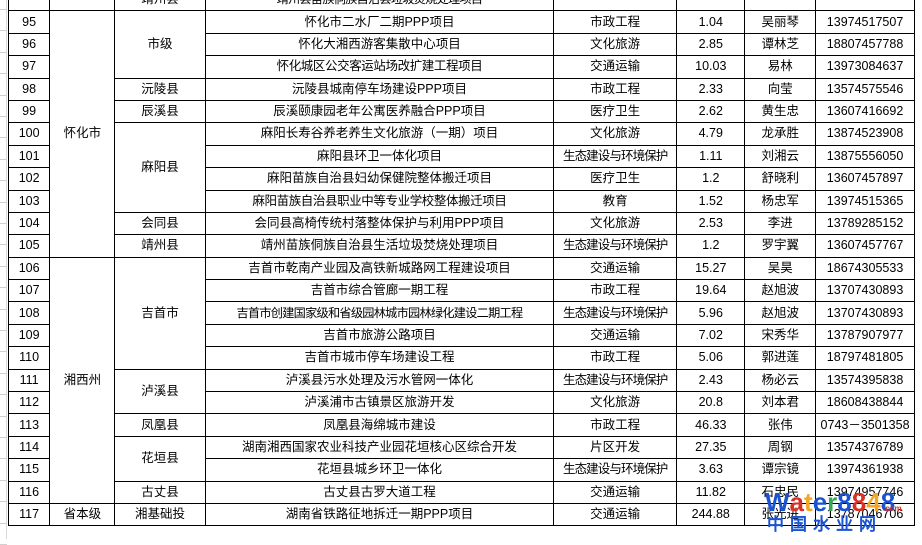  What do you see at coordinates (379, 470) in the screenshot?
I see `cell-project: 花垣县城乡环卫一体化` at bounding box center [379, 470].